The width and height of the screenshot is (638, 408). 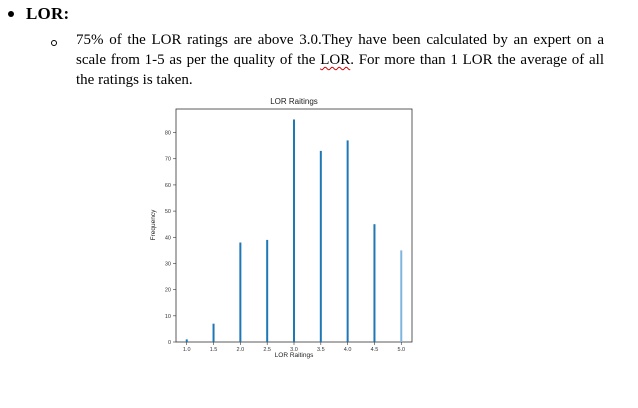 What do you see at coordinates (401, 296) in the screenshot?
I see `bar-5.0` at bounding box center [401, 296].